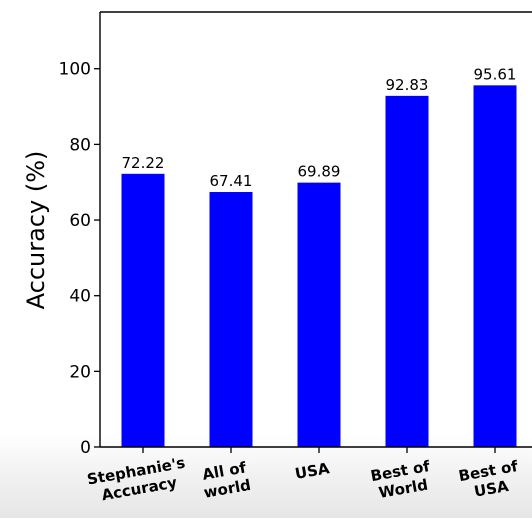 This screenshot has height=523, width=532. What do you see at coordinates (231, 181) in the screenshot?
I see `bar-value-label: 67.41` at bounding box center [231, 181].